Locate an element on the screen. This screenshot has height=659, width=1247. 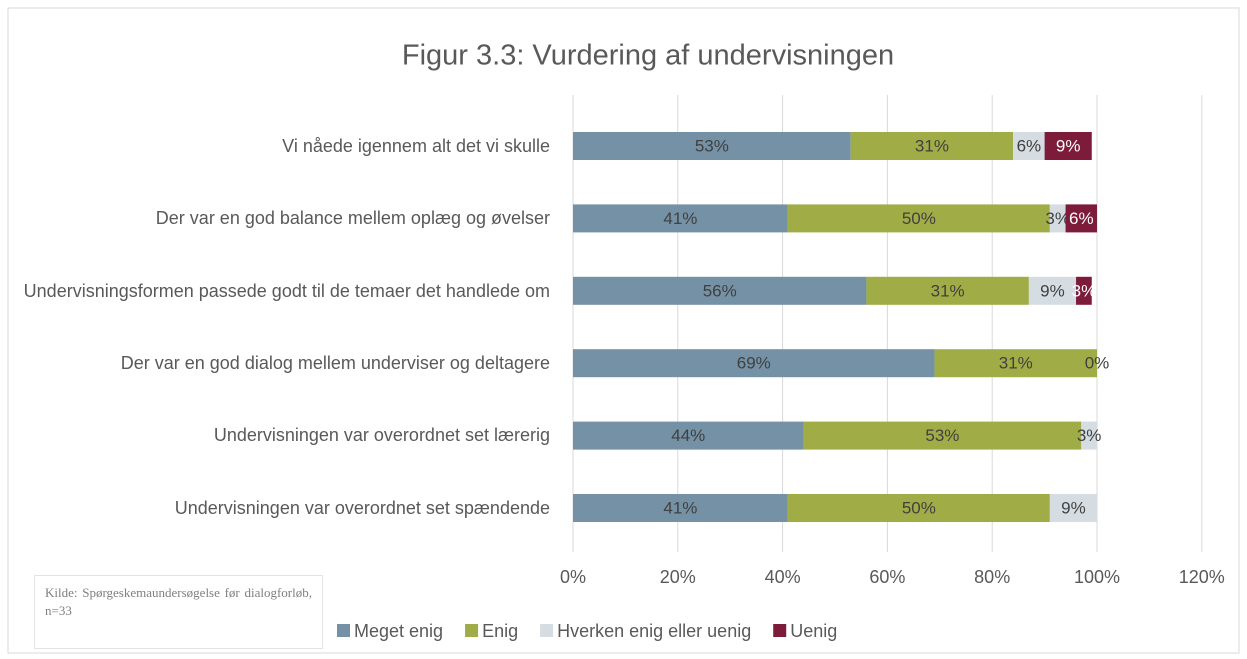
x-tick-label: 80% is located at coordinates (992, 577).